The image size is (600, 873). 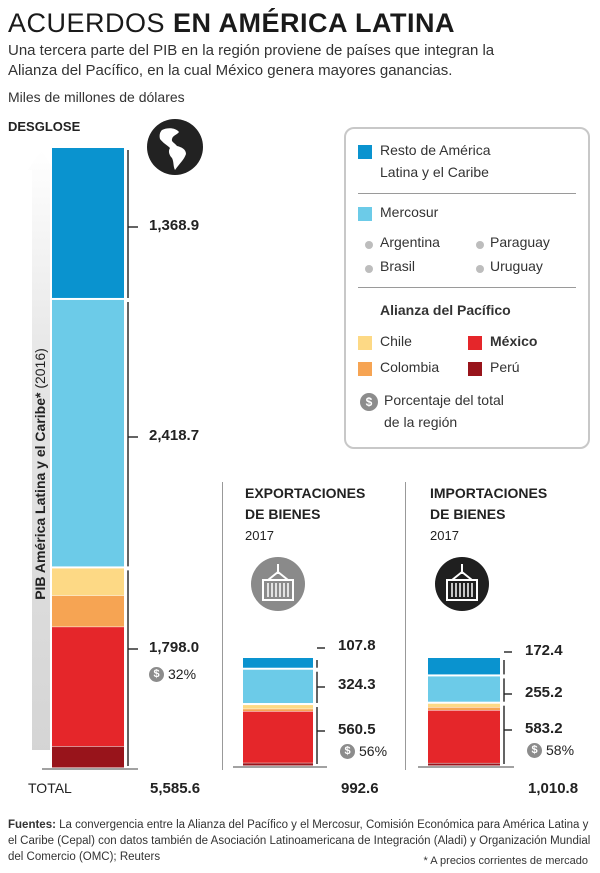 What do you see at coordinates (410, 242) in the screenshot?
I see `legend-argentina: Argentina` at bounding box center [410, 242].